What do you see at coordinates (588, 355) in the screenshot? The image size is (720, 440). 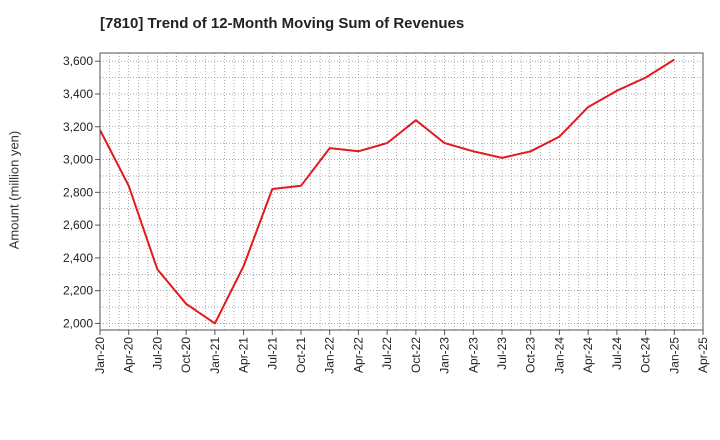 I see `x-tick-label: Apr-24` at bounding box center [588, 355].